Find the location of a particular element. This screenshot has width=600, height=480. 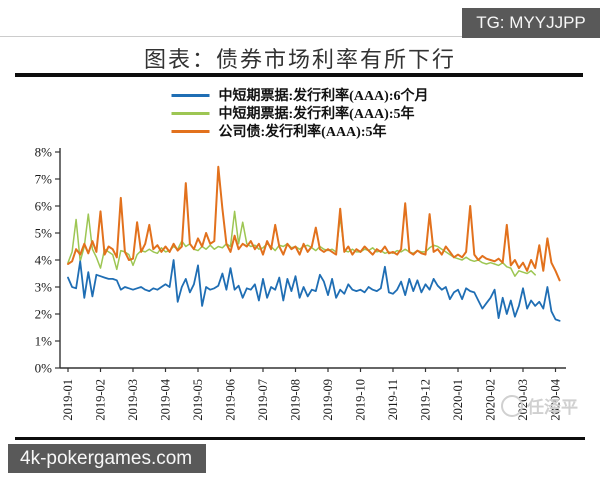

top-divider is located at coordinates (300, 36).